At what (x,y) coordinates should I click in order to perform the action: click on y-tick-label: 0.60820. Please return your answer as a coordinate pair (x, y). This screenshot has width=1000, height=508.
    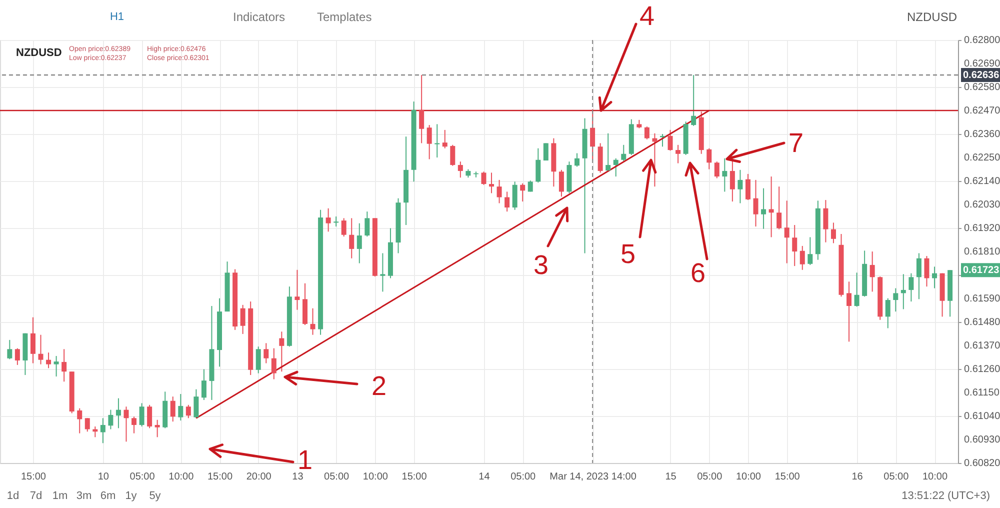
    Looking at the image, I should click on (982, 463).